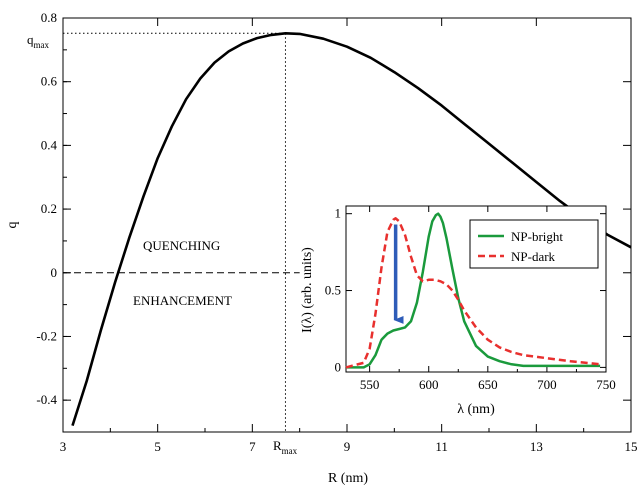  I want to click on inset-series-line-np-bright, so click(473, 290).